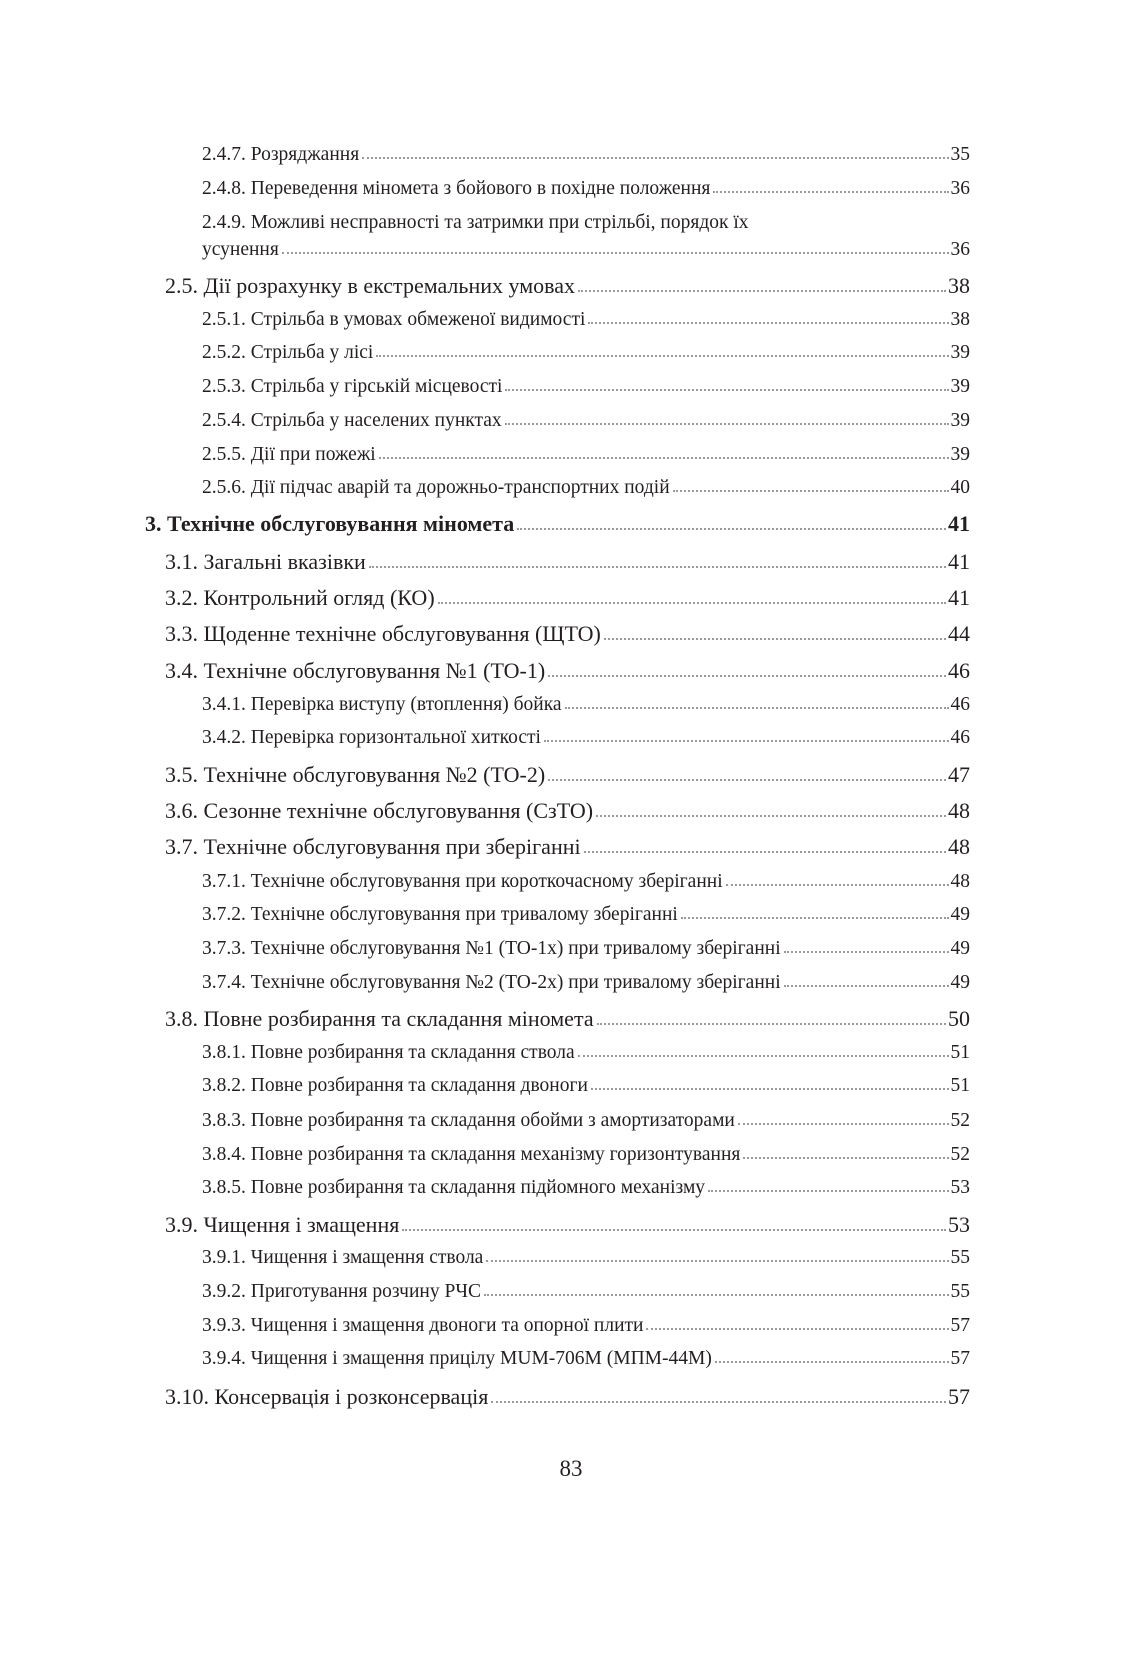  What do you see at coordinates (567, 562) in the screenshot?
I see `toc-entry: 3.1. Загальні вказівки 41` at bounding box center [567, 562].